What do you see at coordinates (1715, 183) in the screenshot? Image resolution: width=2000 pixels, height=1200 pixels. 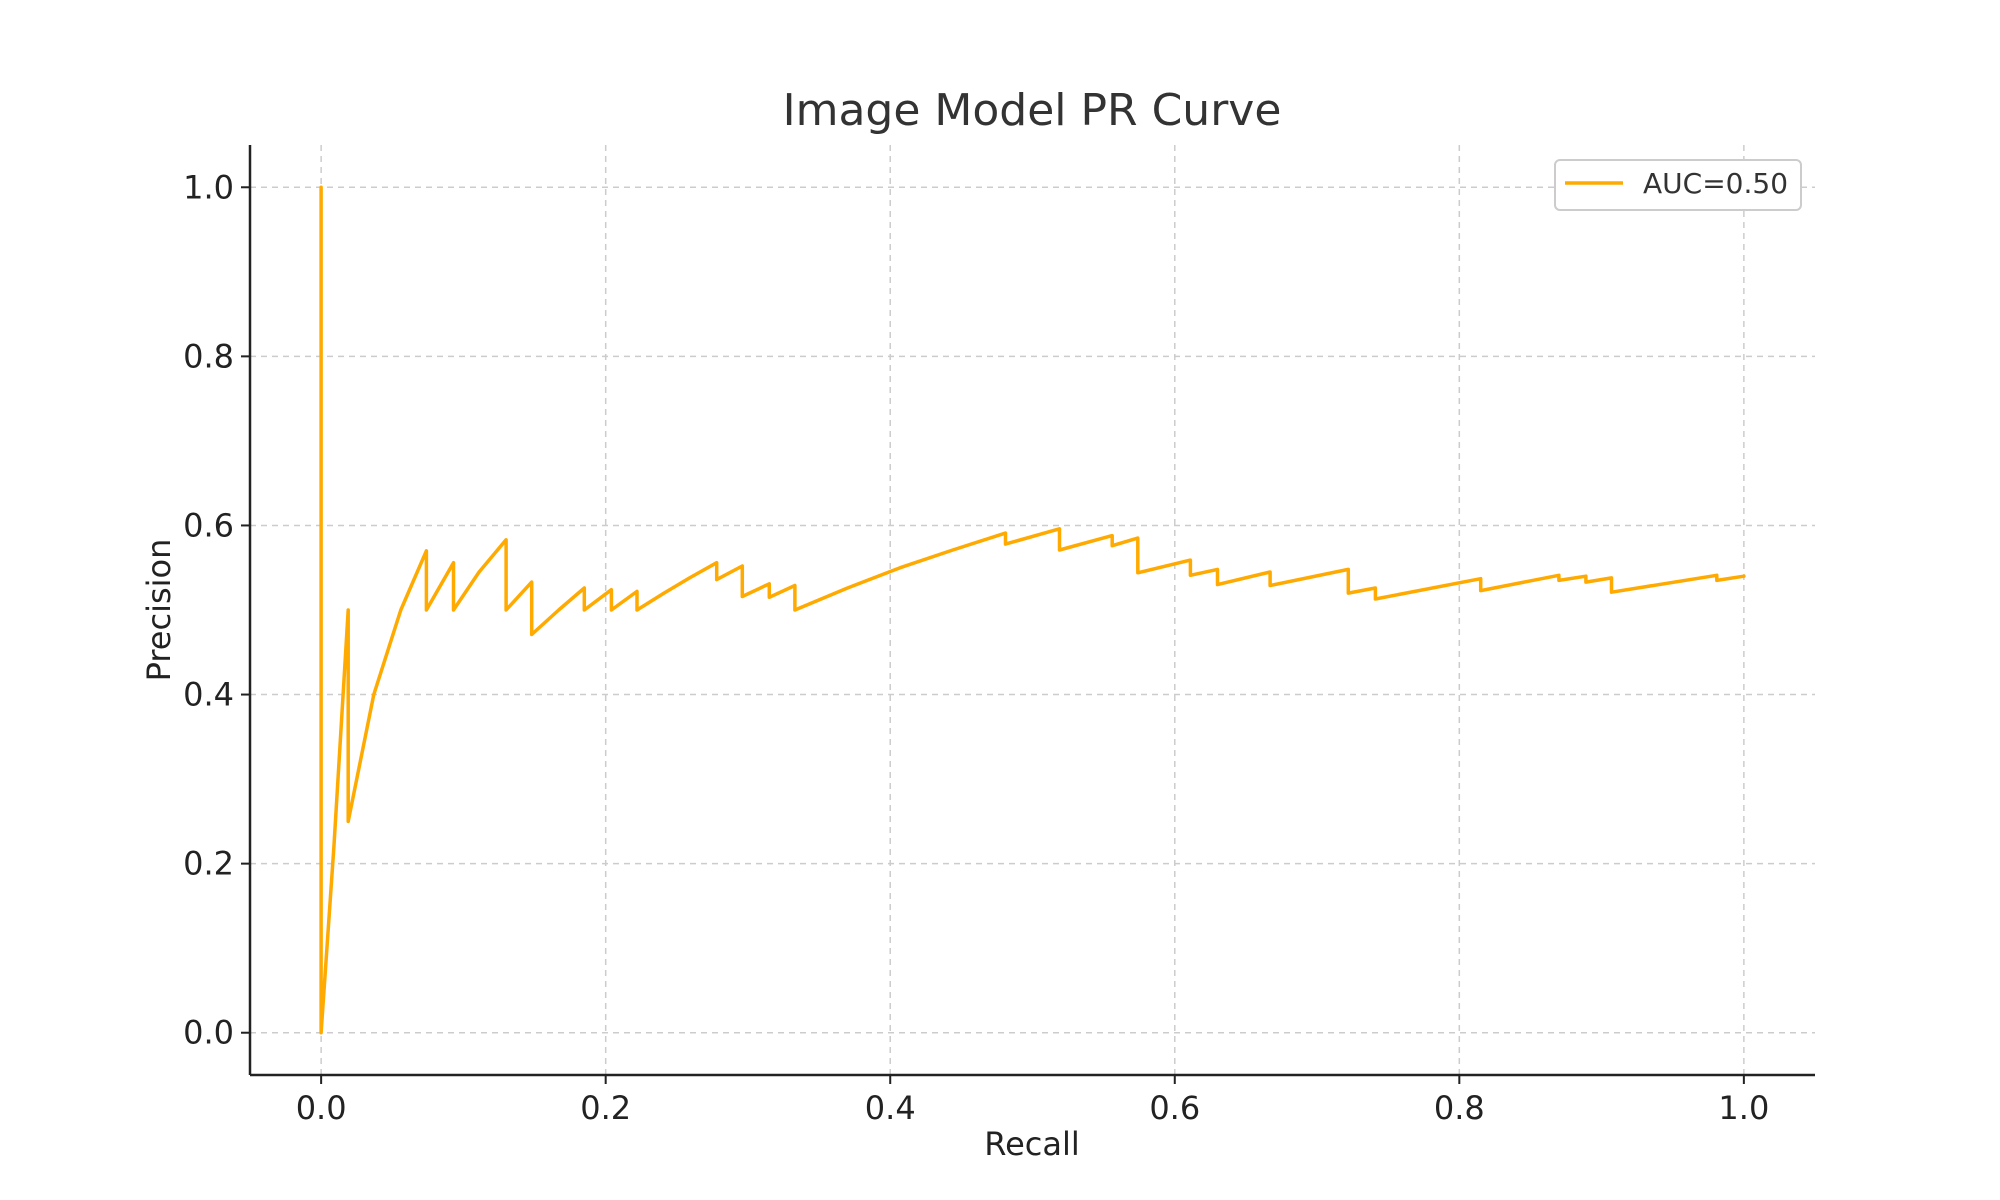 I see `legend-label: AUC=0.50` at bounding box center [1715, 183].